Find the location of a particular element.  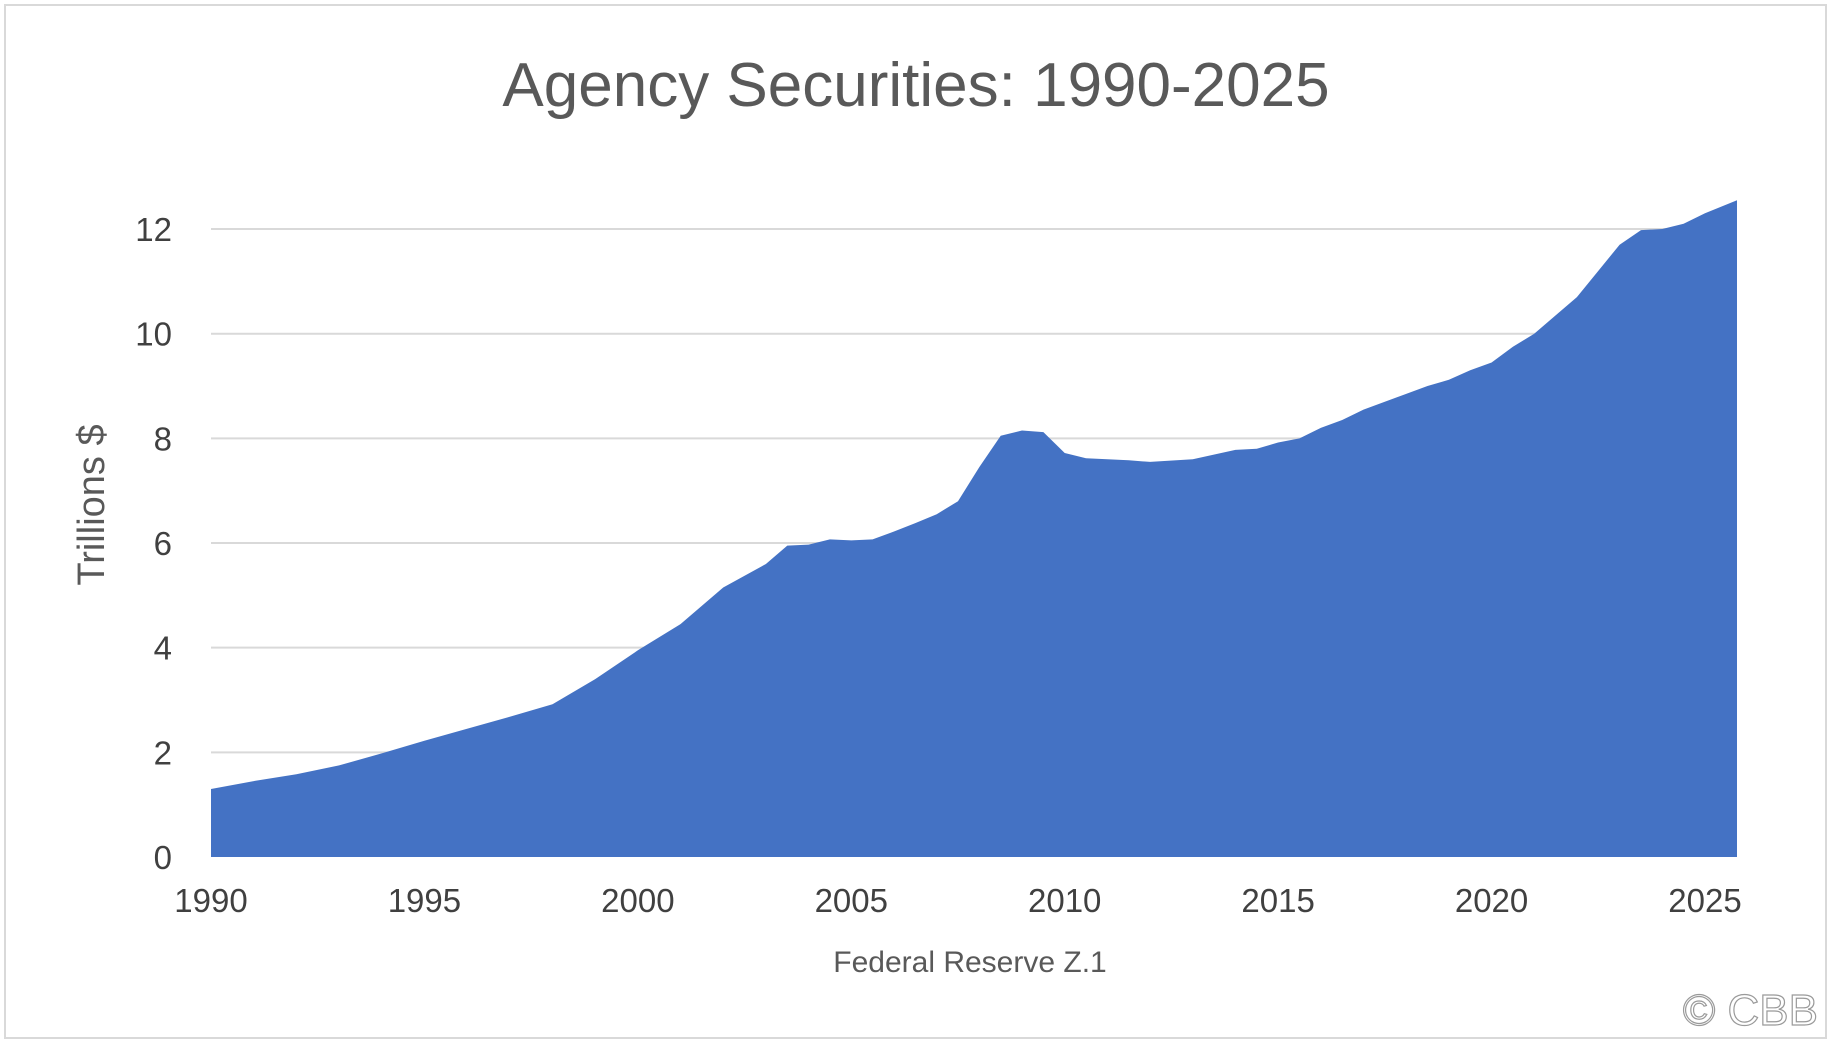

y-tick-label: 10 is located at coordinates (153, 334).